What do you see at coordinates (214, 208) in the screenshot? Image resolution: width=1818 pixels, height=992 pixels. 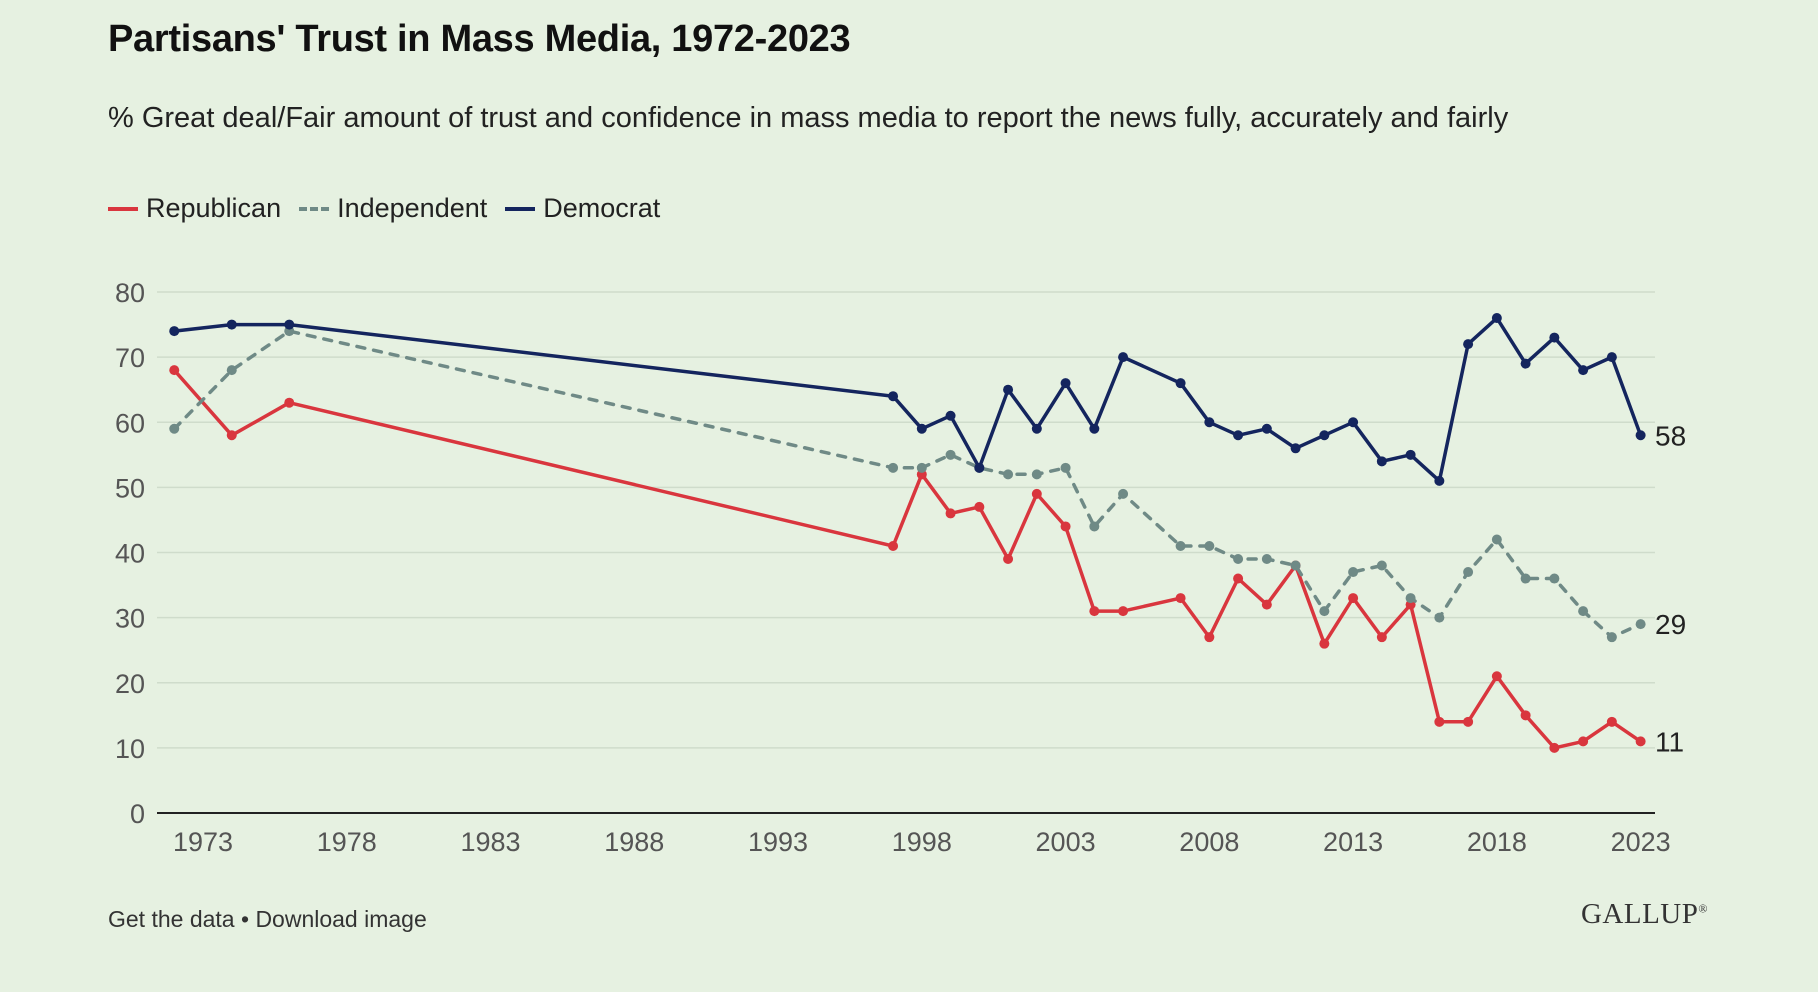 I see `legend-label-republican: Republican` at bounding box center [214, 208].